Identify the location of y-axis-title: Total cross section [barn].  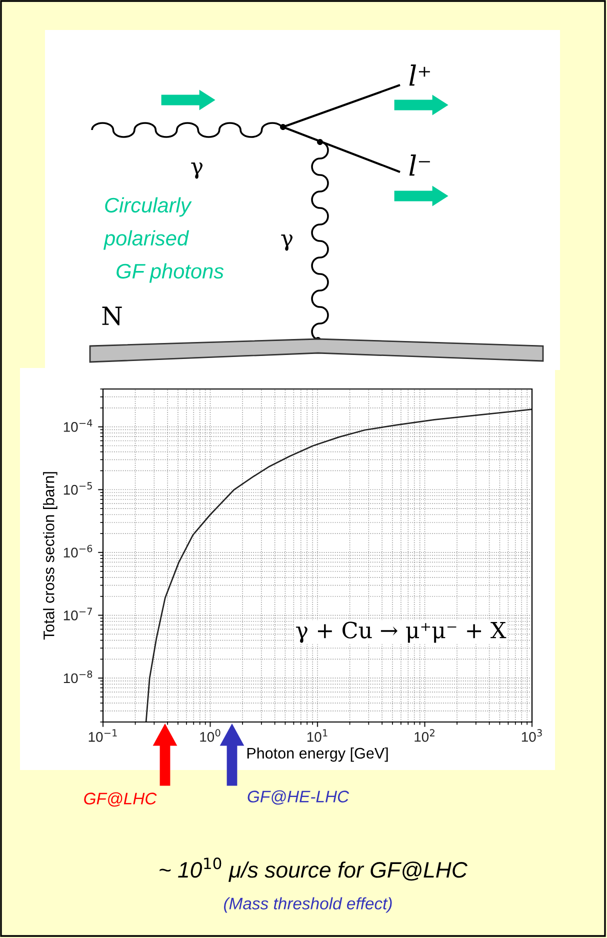
(50, 556).